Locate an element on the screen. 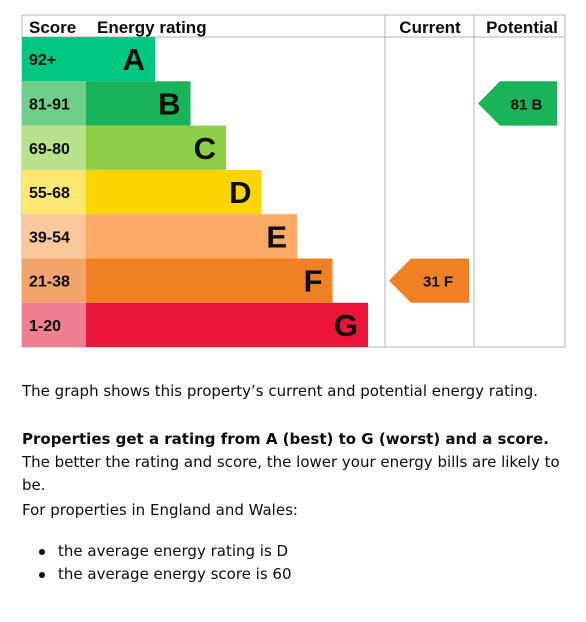  rating-bar-c is located at coordinates (156, 147).